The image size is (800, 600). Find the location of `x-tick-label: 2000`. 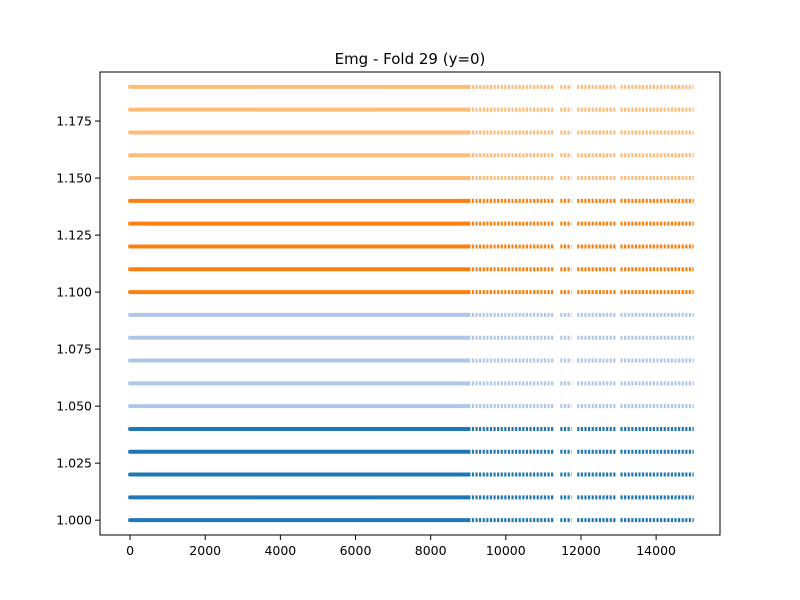

x-tick-label: 2000 is located at coordinates (205, 550).